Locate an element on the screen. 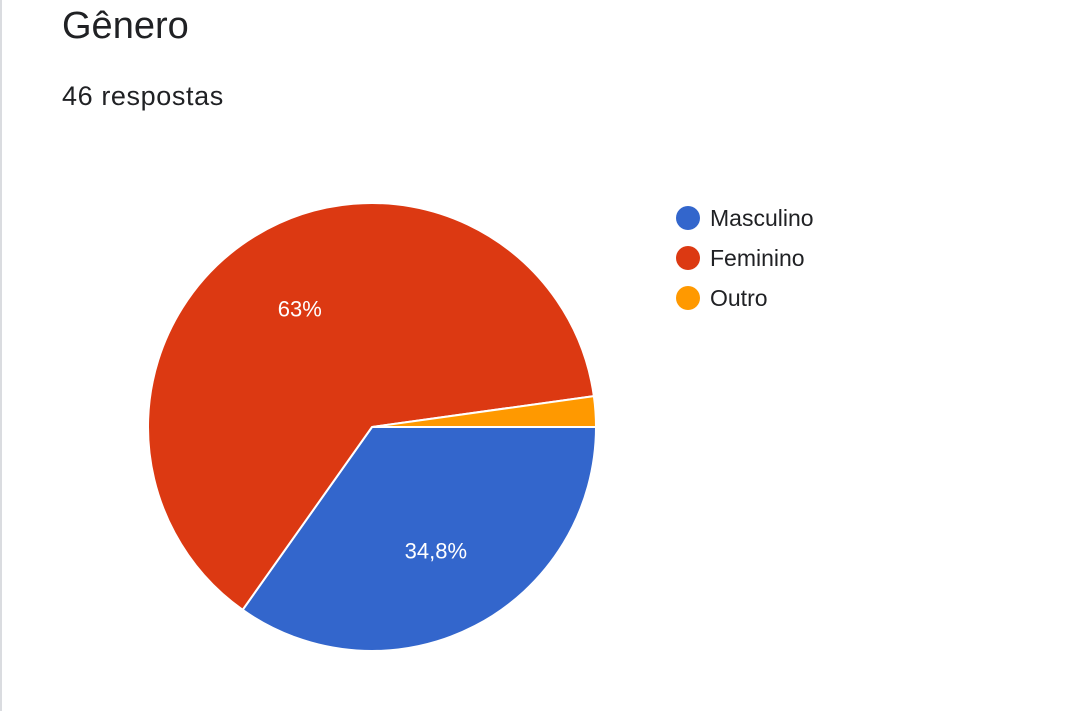 Image resolution: width=1080 pixels, height=711 pixels. legend-label-feminino: Feminino is located at coordinates (757, 258).